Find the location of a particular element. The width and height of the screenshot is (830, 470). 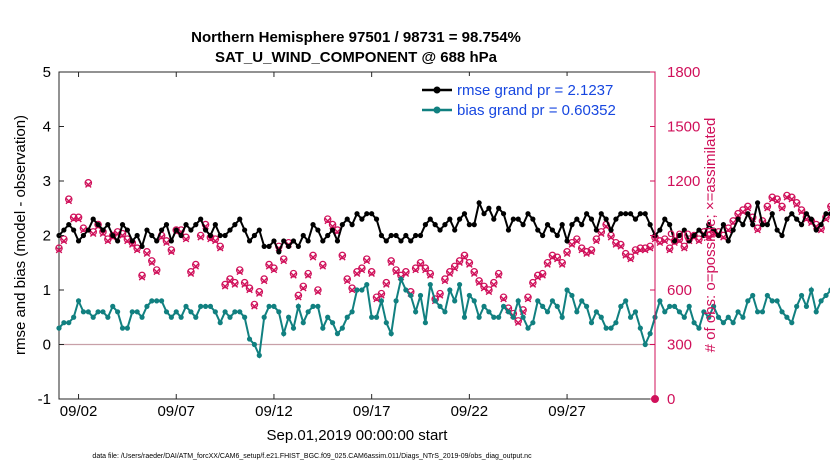

legend-rmse-label: rmse grand pr = 2.1237 is located at coordinates (535, 90).